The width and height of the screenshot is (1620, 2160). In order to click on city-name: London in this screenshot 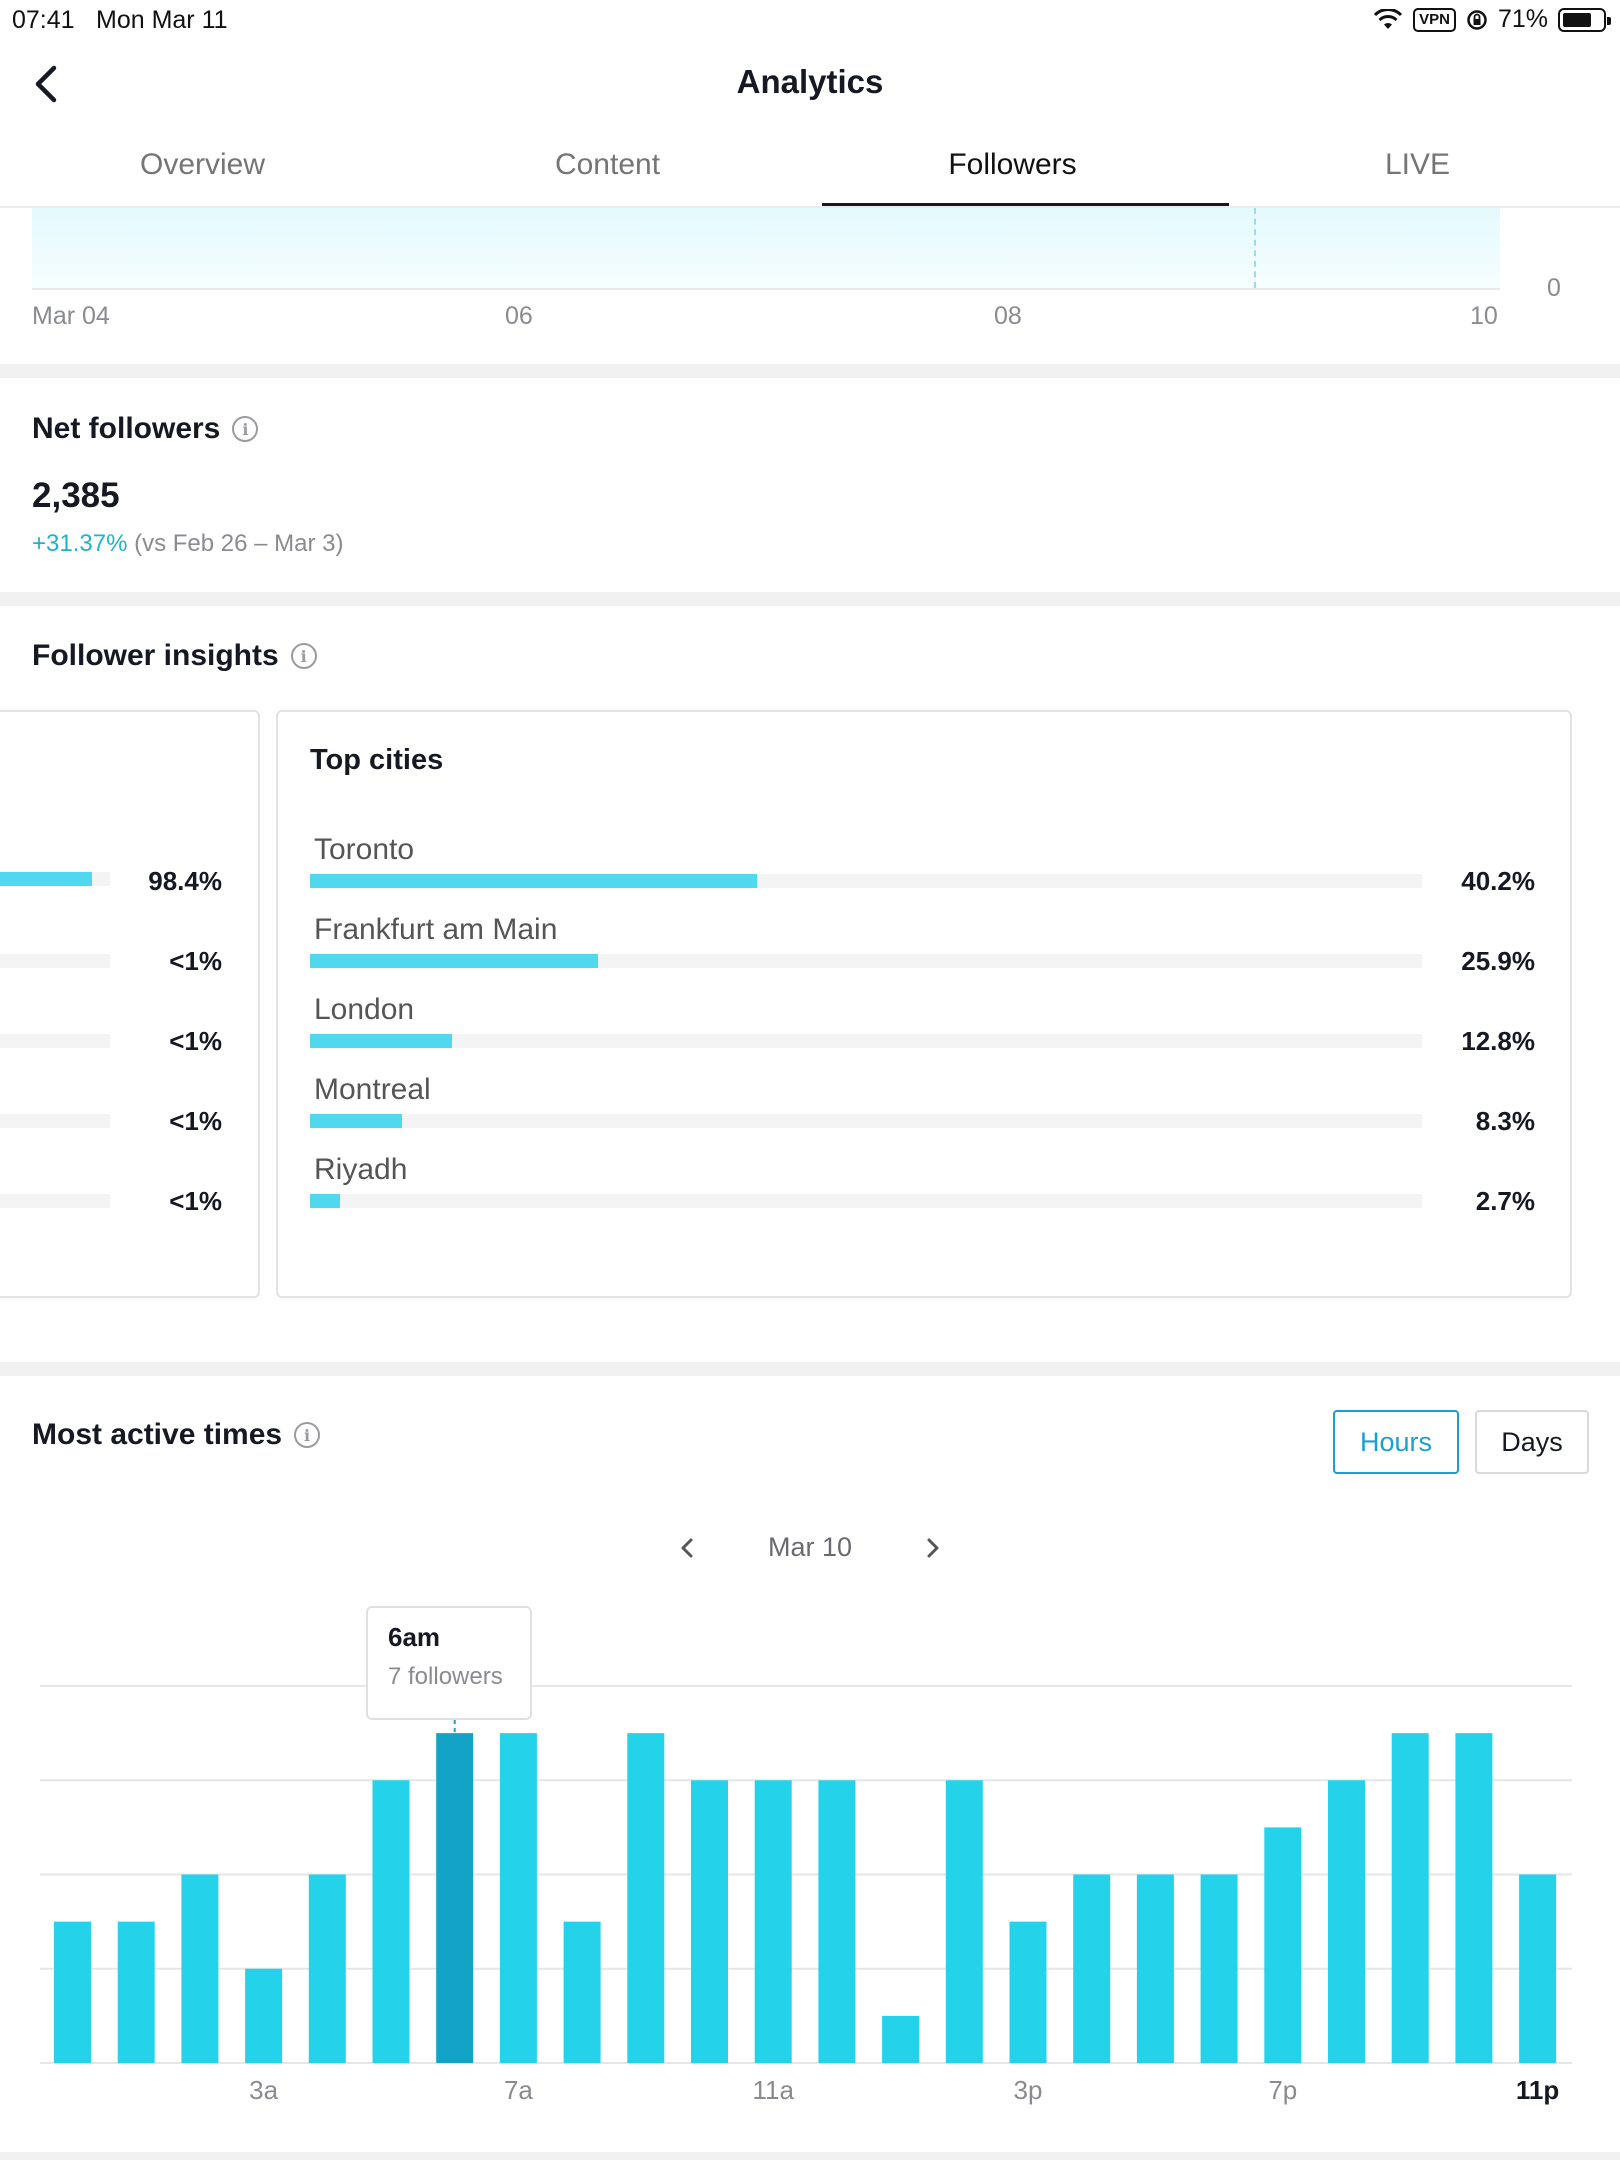, I will do `click(364, 1009)`.